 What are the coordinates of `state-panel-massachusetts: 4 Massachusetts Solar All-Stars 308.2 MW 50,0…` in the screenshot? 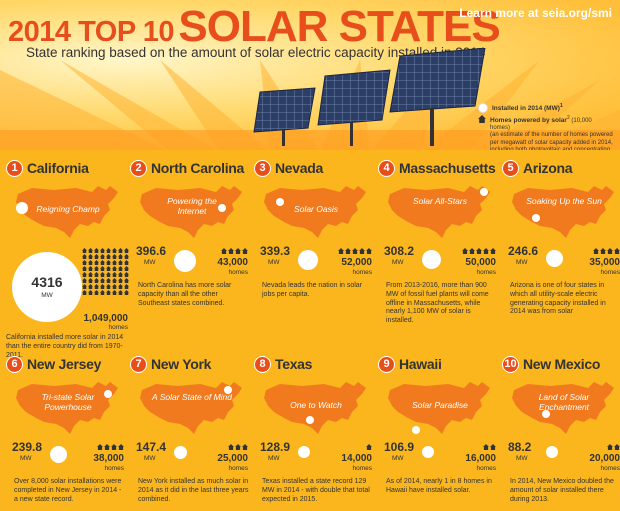 It's located at (440, 255).